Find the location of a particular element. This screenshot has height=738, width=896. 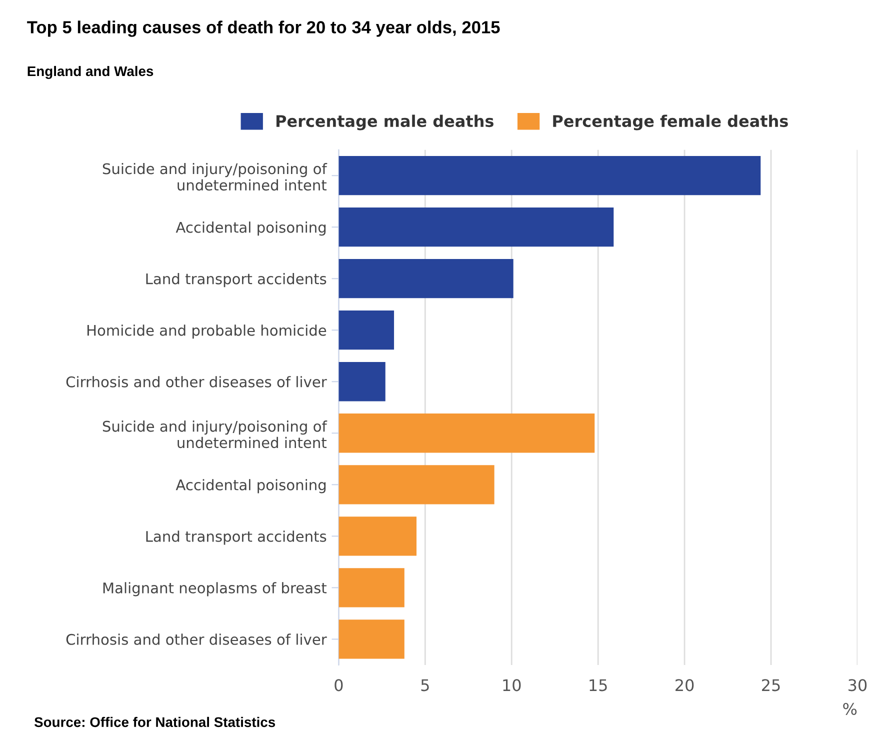

source-note: Source: Office for National Statistics is located at coordinates (155, 722).